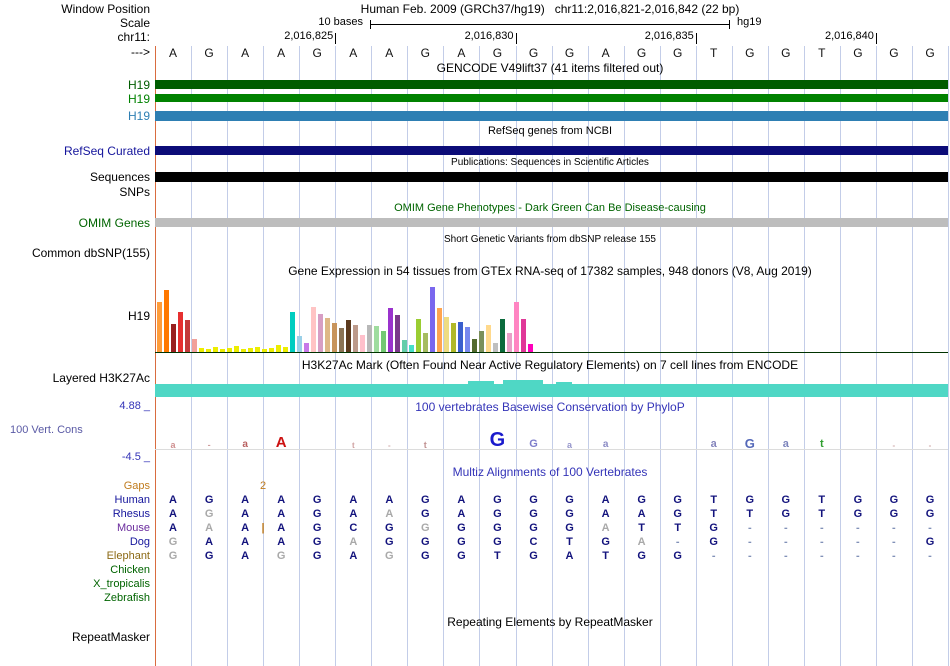  Describe the element at coordinates (130, 570) in the screenshot. I see `species-label-chicken: Chicken` at that location.